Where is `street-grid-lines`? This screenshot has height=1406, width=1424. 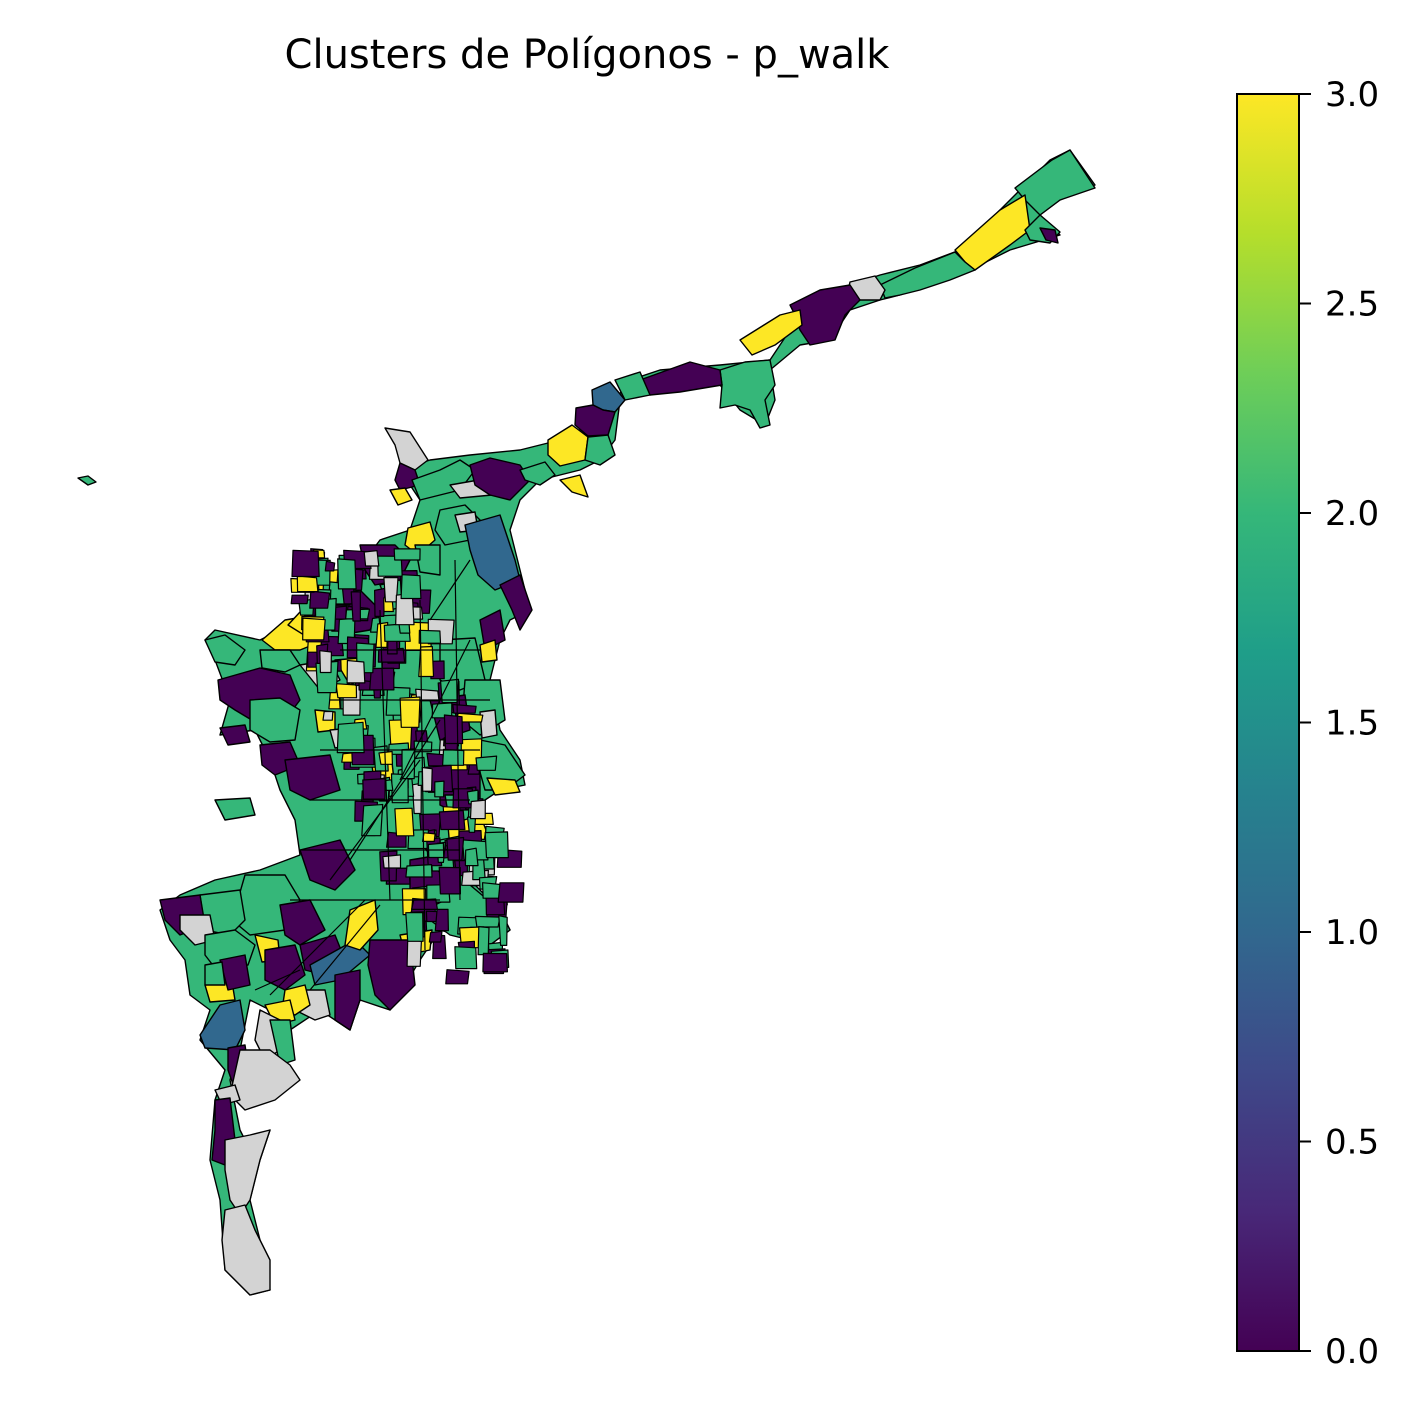
street-grid-lines is located at coordinates (372, 777).